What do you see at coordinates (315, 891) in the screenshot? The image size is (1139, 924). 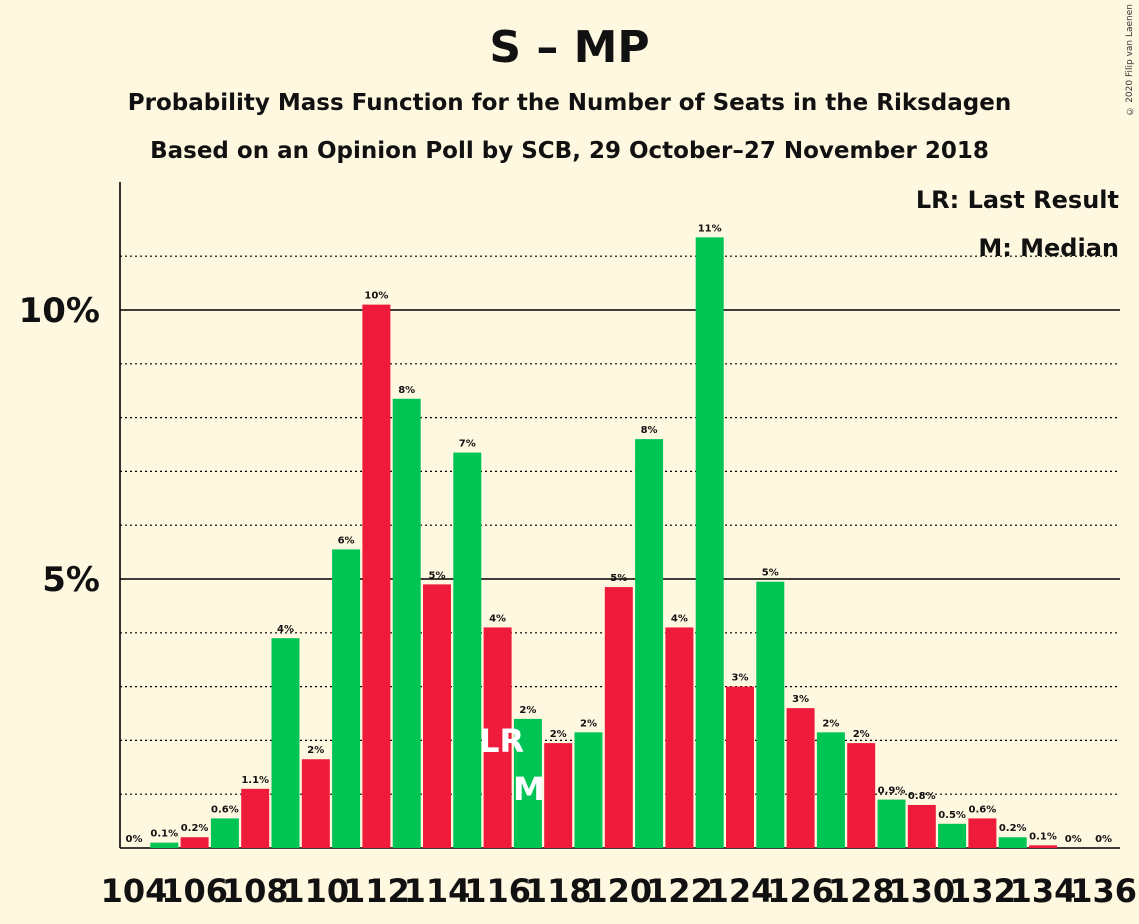 I see `x-tick-label: 110` at bounding box center [315, 891].